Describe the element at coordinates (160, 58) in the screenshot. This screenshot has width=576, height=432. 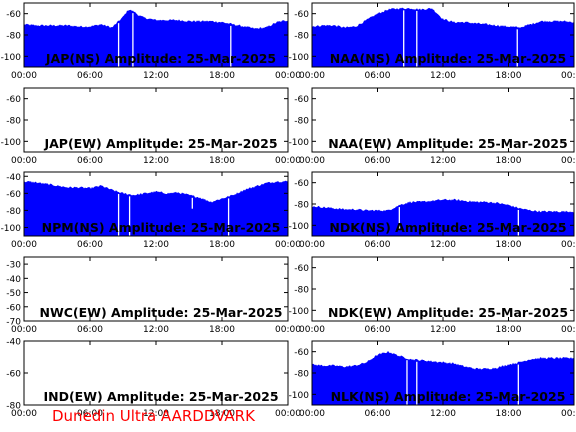
I see `panel-title: JAP(NS) Amplitude: 25-Mar-2025` at that location.